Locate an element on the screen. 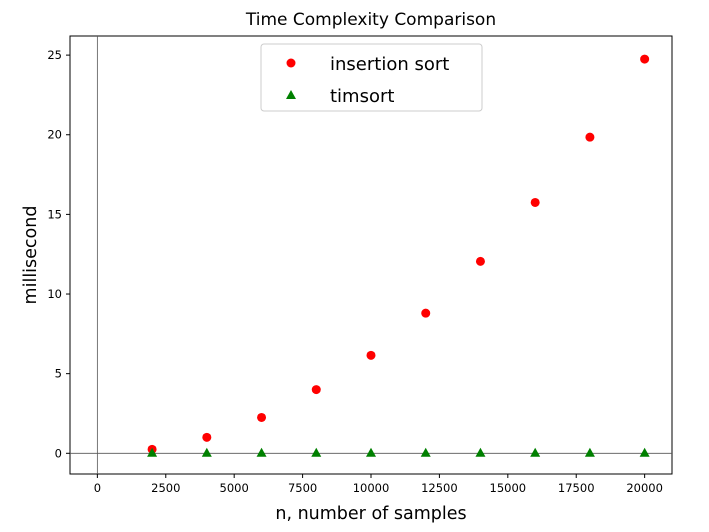  y-axis-label: millisecond is located at coordinates (31, 255).